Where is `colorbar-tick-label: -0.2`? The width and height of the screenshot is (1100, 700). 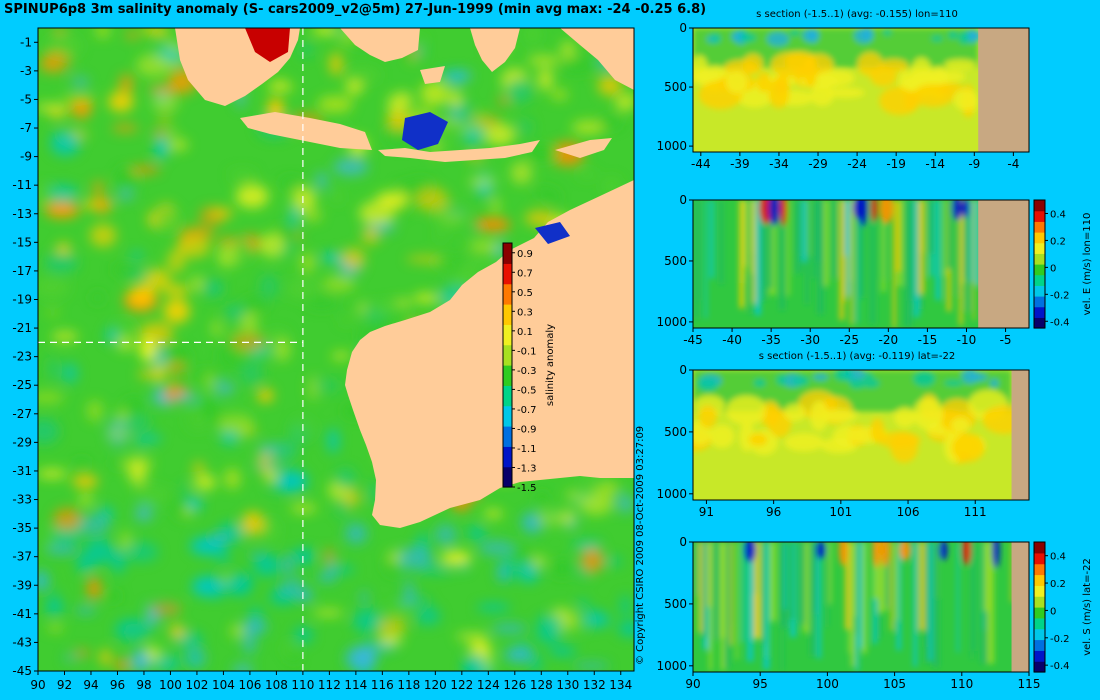
colorbar-tick-label: -0.2 is located at coordinates (1060, 295).